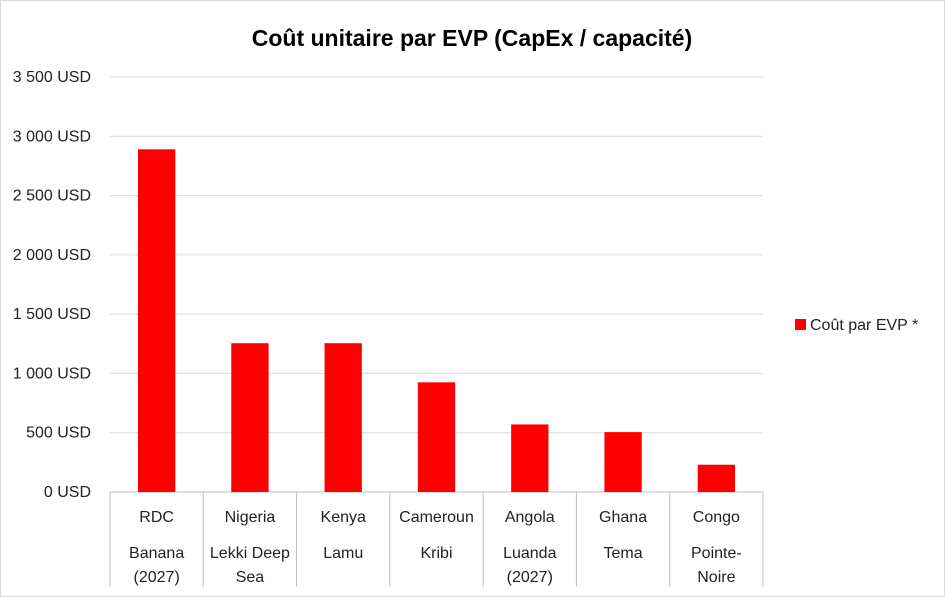 The image size is (945, 597). What do you see at coordinates (623, 553) in the screenshot?
I see `category-label: Tema` at bounding box center [623, 553].